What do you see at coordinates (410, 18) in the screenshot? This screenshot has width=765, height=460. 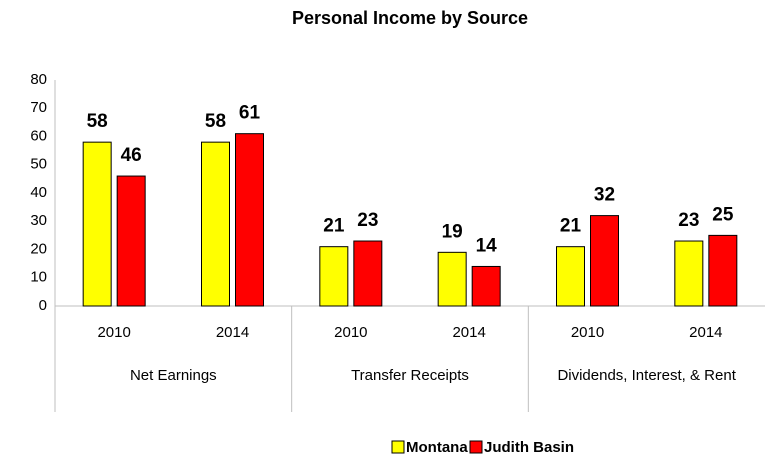 I see `chart-title: Personal Income by Source` at bounding box center [410, 18].